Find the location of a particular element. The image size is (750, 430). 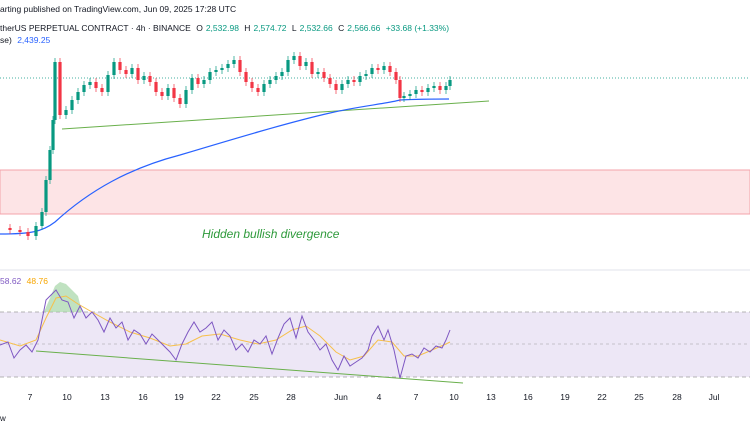

price-trendline is located at coordinates (275, 115).